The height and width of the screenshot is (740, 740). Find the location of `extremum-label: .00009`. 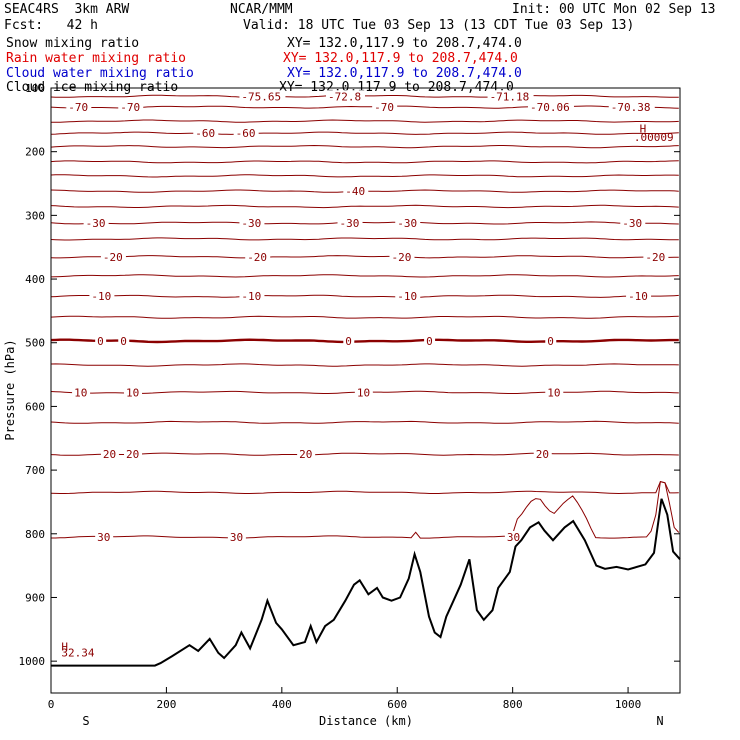

extremum-label: .00009 is located at coordinates (654, 137).